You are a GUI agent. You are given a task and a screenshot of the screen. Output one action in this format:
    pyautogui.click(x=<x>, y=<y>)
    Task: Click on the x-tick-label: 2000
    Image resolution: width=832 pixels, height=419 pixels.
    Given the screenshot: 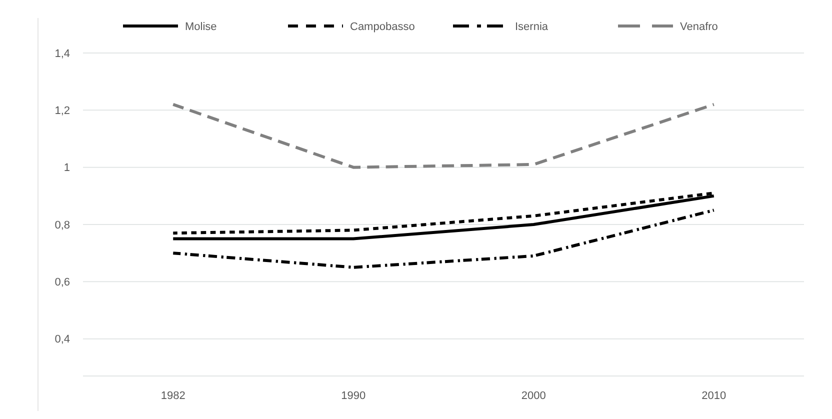 What is the action you would take?
    pyautogui.click(x=533, y=396)
    